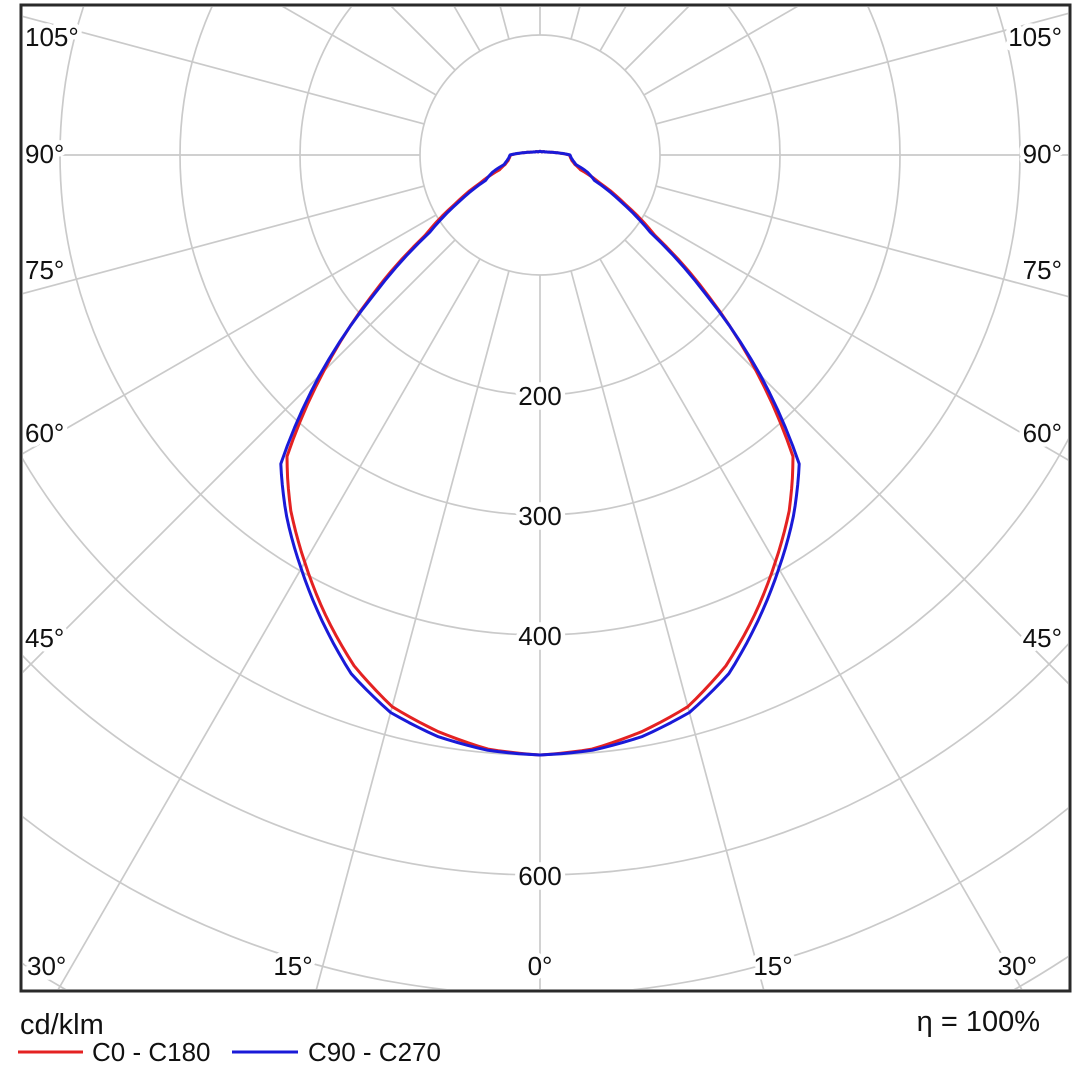 The height and width of the screenshot is (1080, 1080). Describe the element at coordinates (44, 638) in the screenshot. I see `angle-label-left-45: 45°` at that location.